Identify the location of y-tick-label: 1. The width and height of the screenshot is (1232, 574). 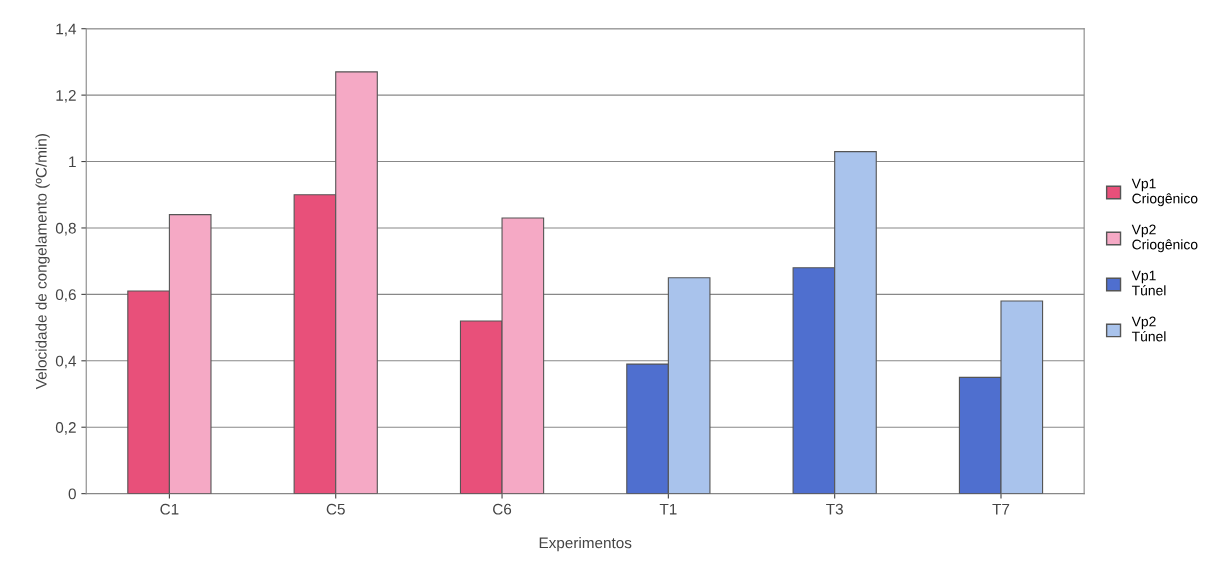
(72, 162).